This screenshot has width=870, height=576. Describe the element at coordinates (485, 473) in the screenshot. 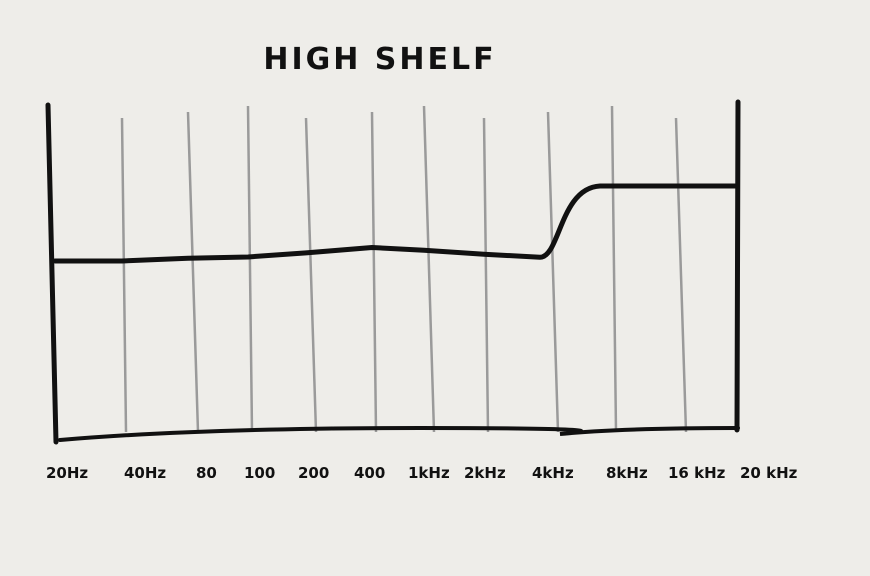

I see `x-tick-label: 2kHz` at that location.